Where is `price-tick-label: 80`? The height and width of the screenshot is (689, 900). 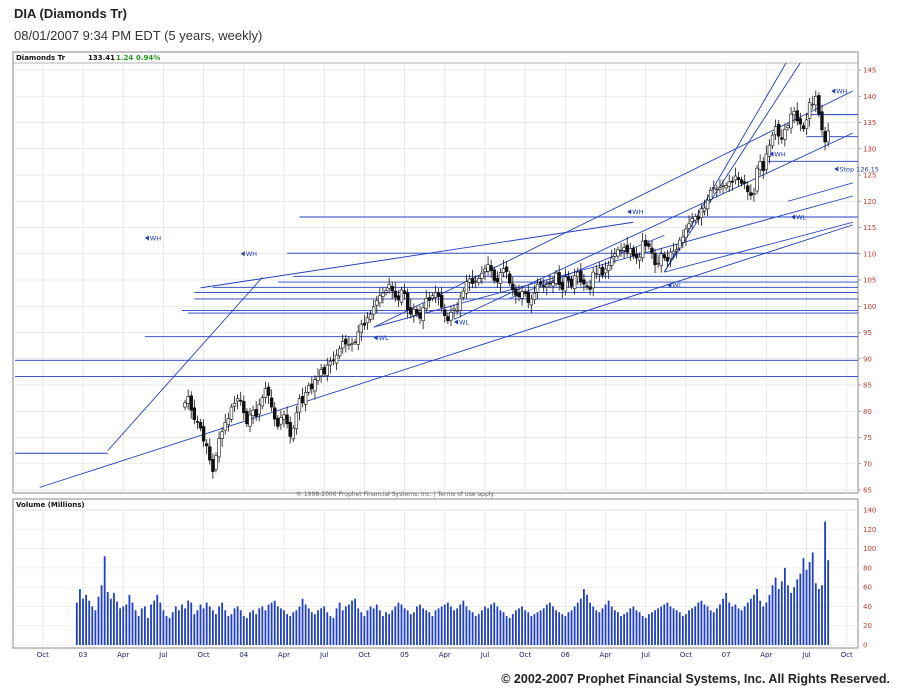 price-tick-label: 80 is located at coordinates (867, 412).